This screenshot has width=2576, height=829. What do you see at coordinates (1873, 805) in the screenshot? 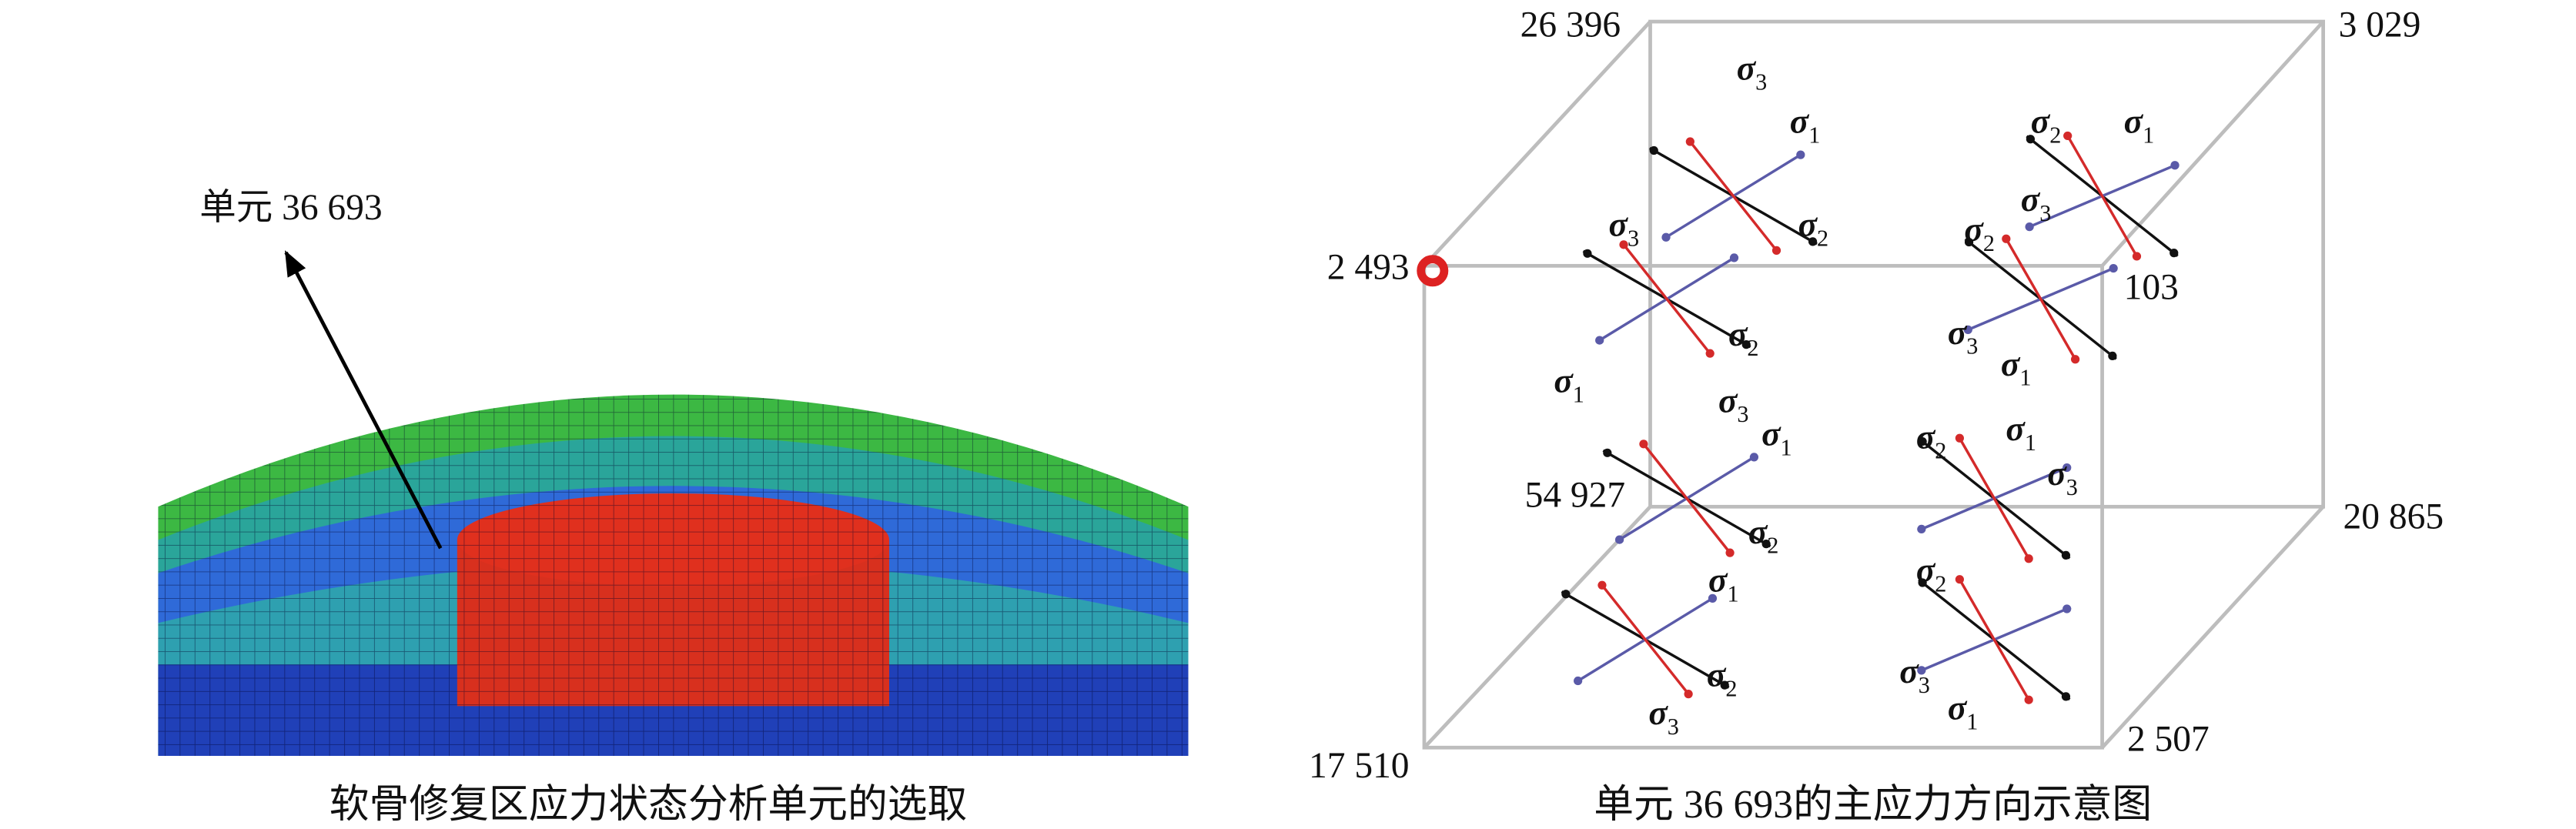
I see `right-caption: 单元 36 693的主应力方向示意图` at bounding box center [1873, 805].